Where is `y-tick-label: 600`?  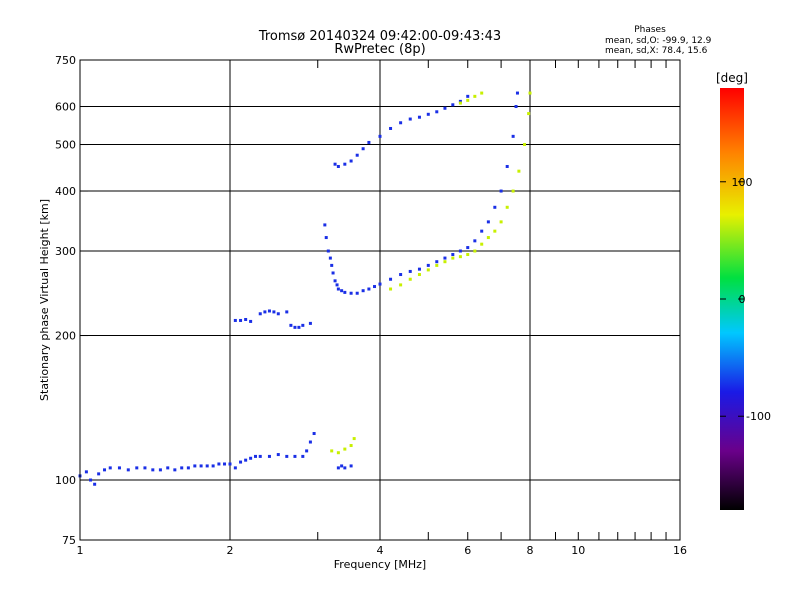
y-tick-label: 600 is located at coordinates (65, 107).